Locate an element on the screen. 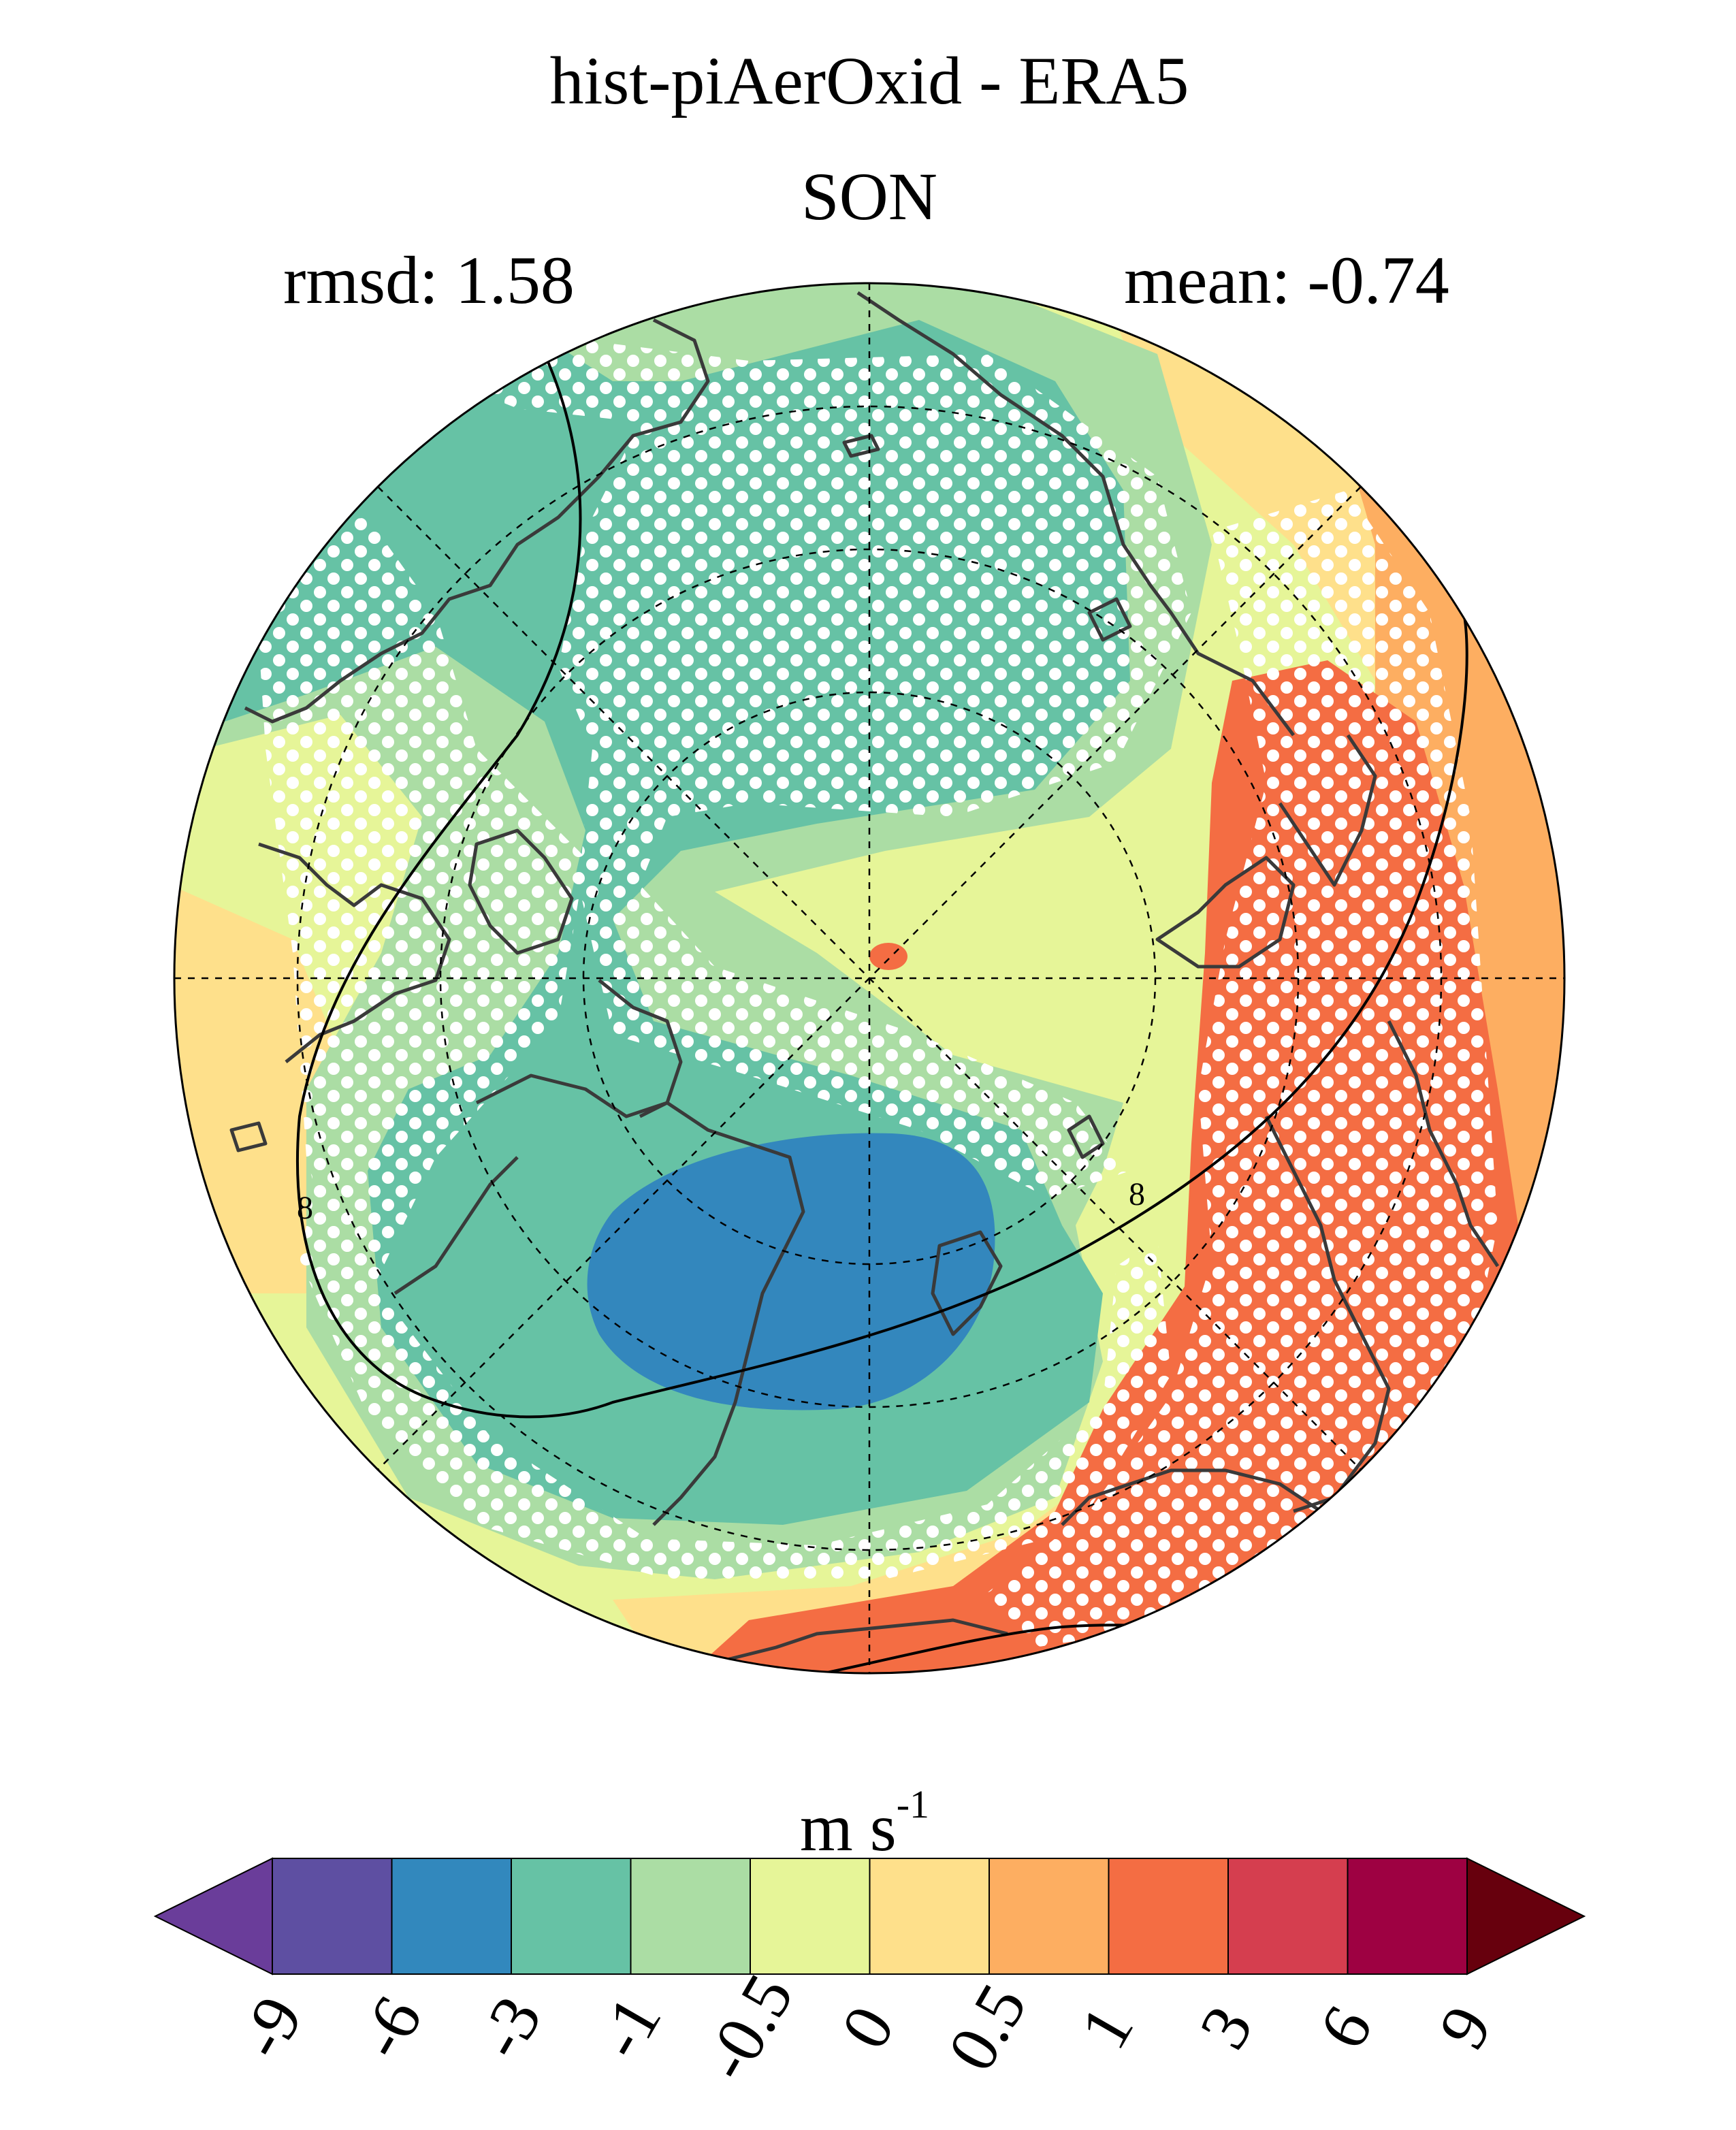 This screenshot has height=2130, width=1736. contour-label-west: 8 is located at coordinates (305, 1208).